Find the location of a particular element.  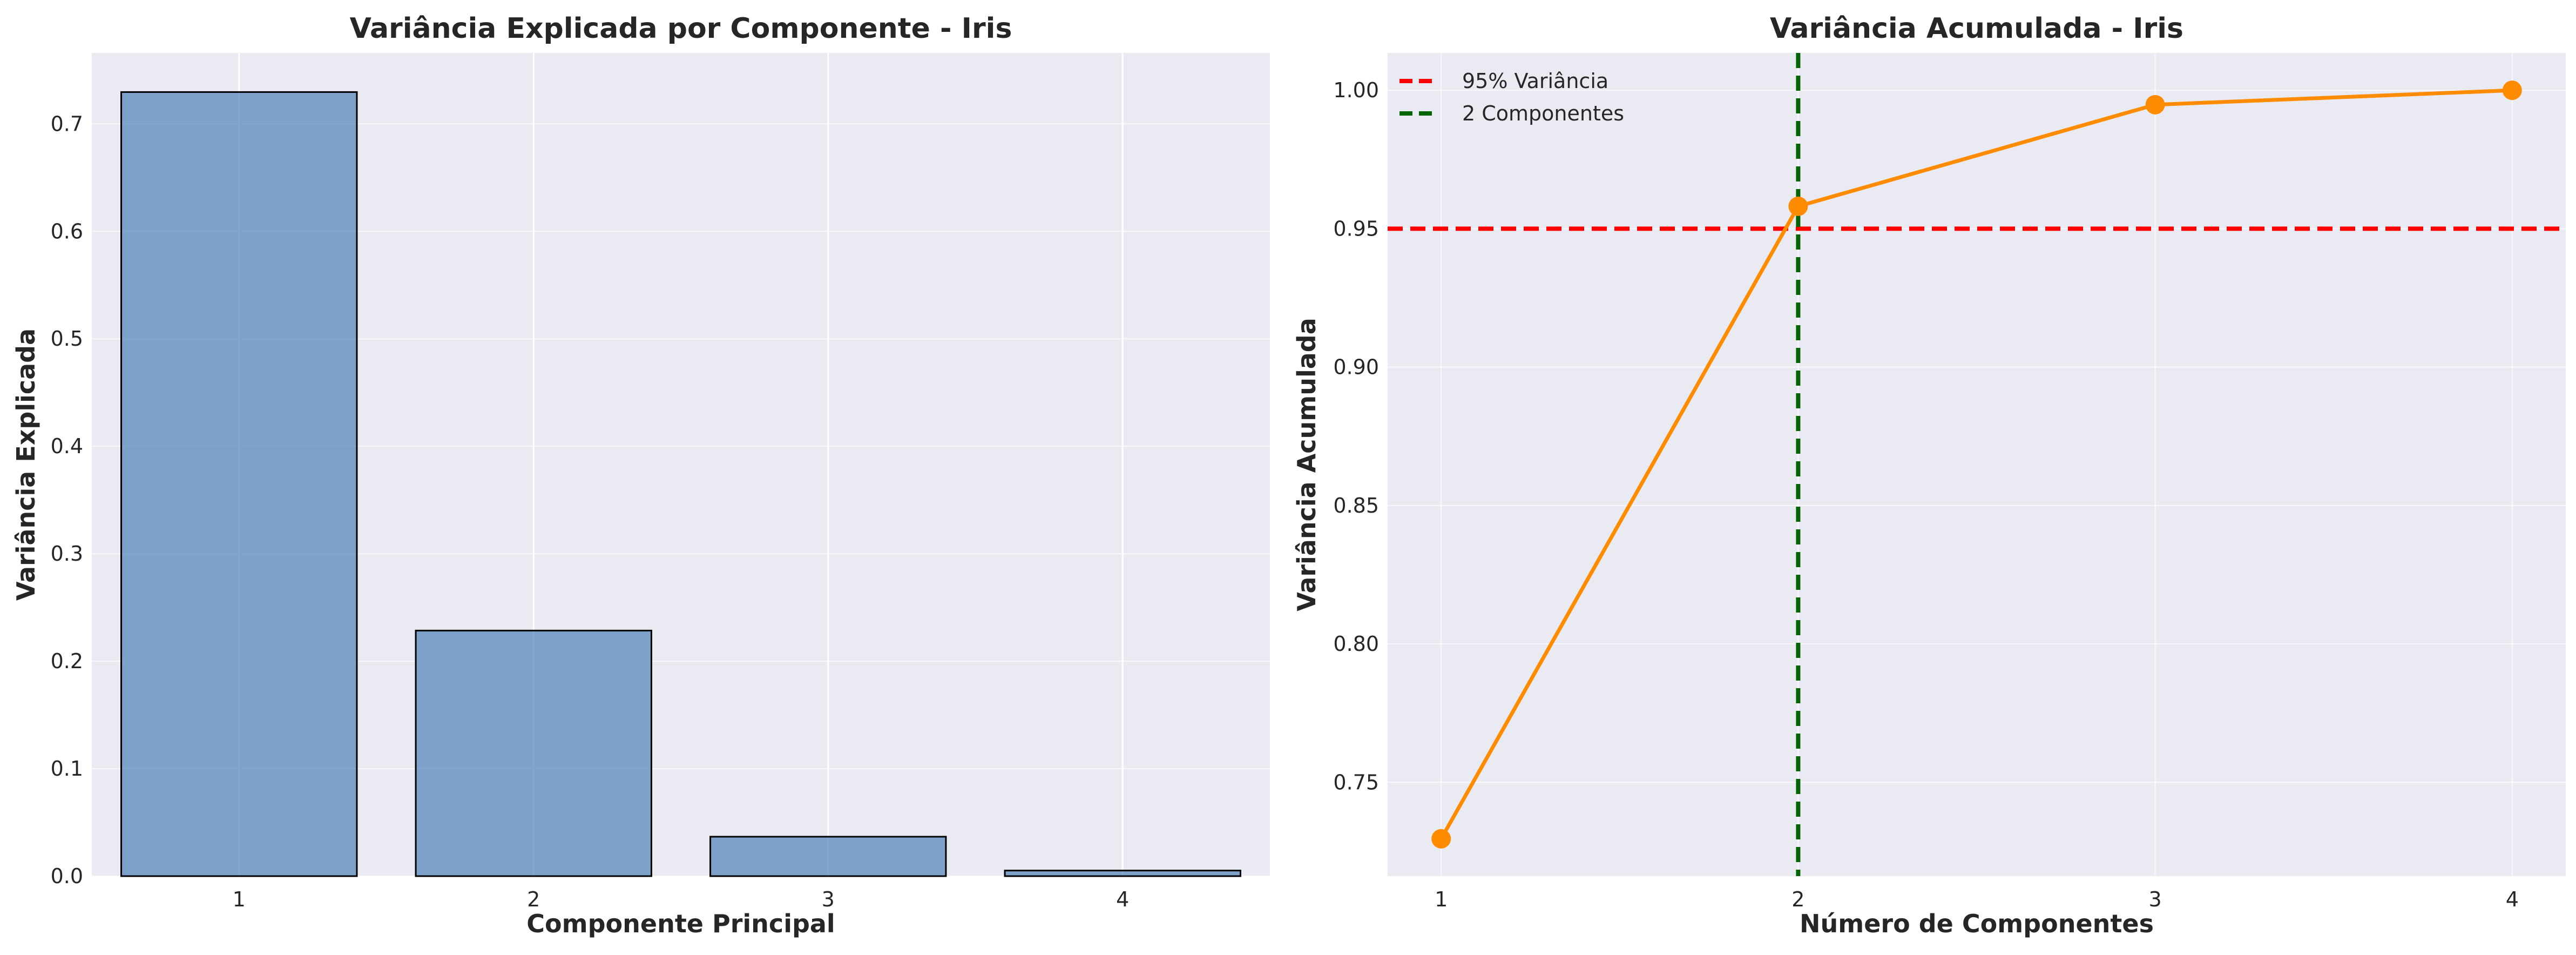

line-y-axis-label: Variância Acumulada is located at coordinates (1307, 464).